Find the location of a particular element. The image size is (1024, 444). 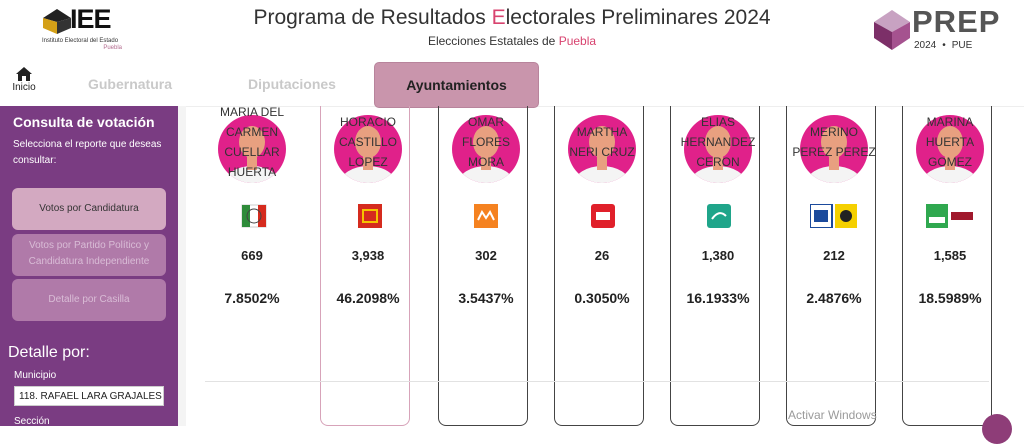

candidate-name: MARIA DEL CARMEN CUELLAR HUERTA is located at coordinates (252, 142).